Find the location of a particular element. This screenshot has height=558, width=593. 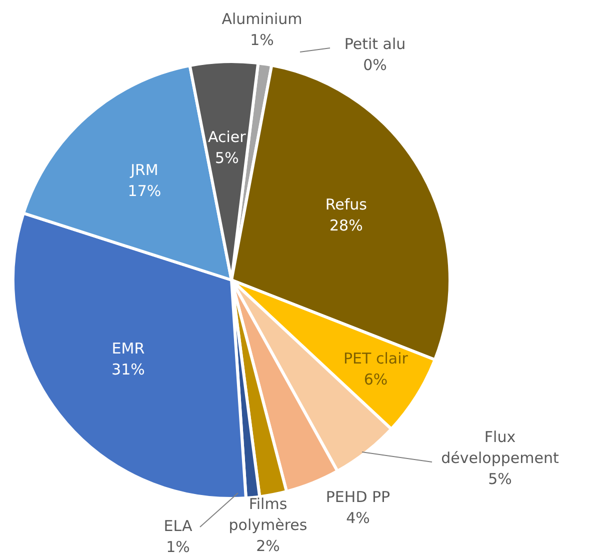

slice-label: ELA is located at coordinates (178, 525).